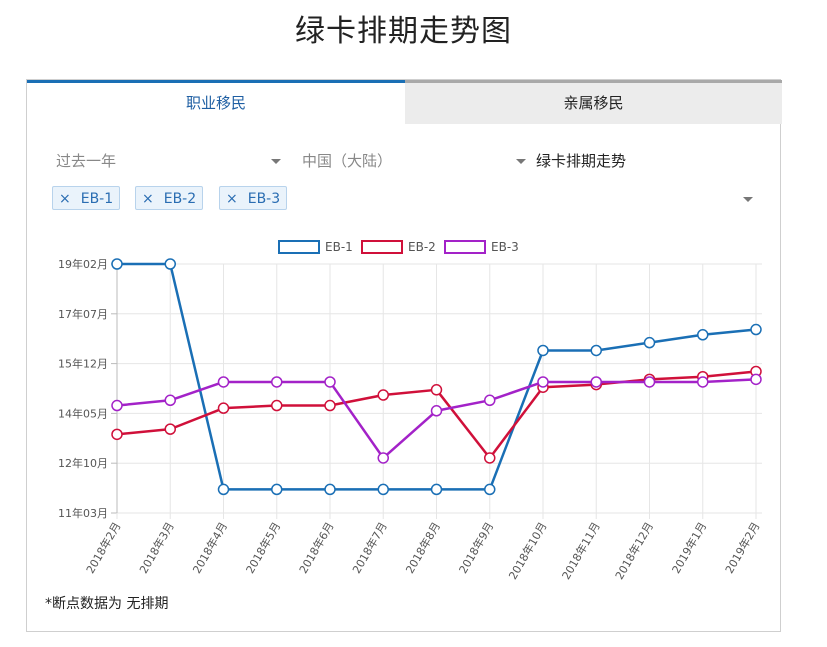  I want to click on tab-bar: 职业移民 亲属移民, so click(404, 102).